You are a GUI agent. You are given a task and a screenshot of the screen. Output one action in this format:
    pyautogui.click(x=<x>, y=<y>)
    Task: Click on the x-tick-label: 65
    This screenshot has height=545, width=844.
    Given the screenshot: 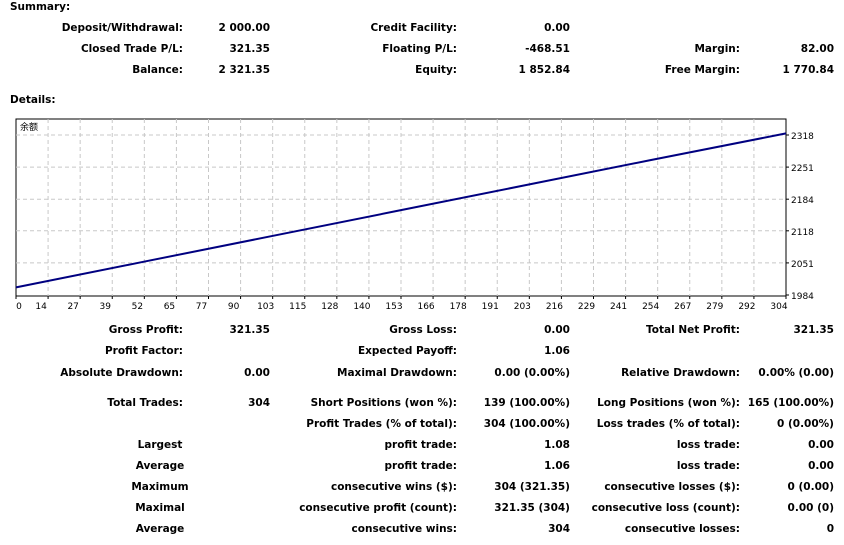 What is the action you would take?
    pyautogui.click(x=169, y=307)
    